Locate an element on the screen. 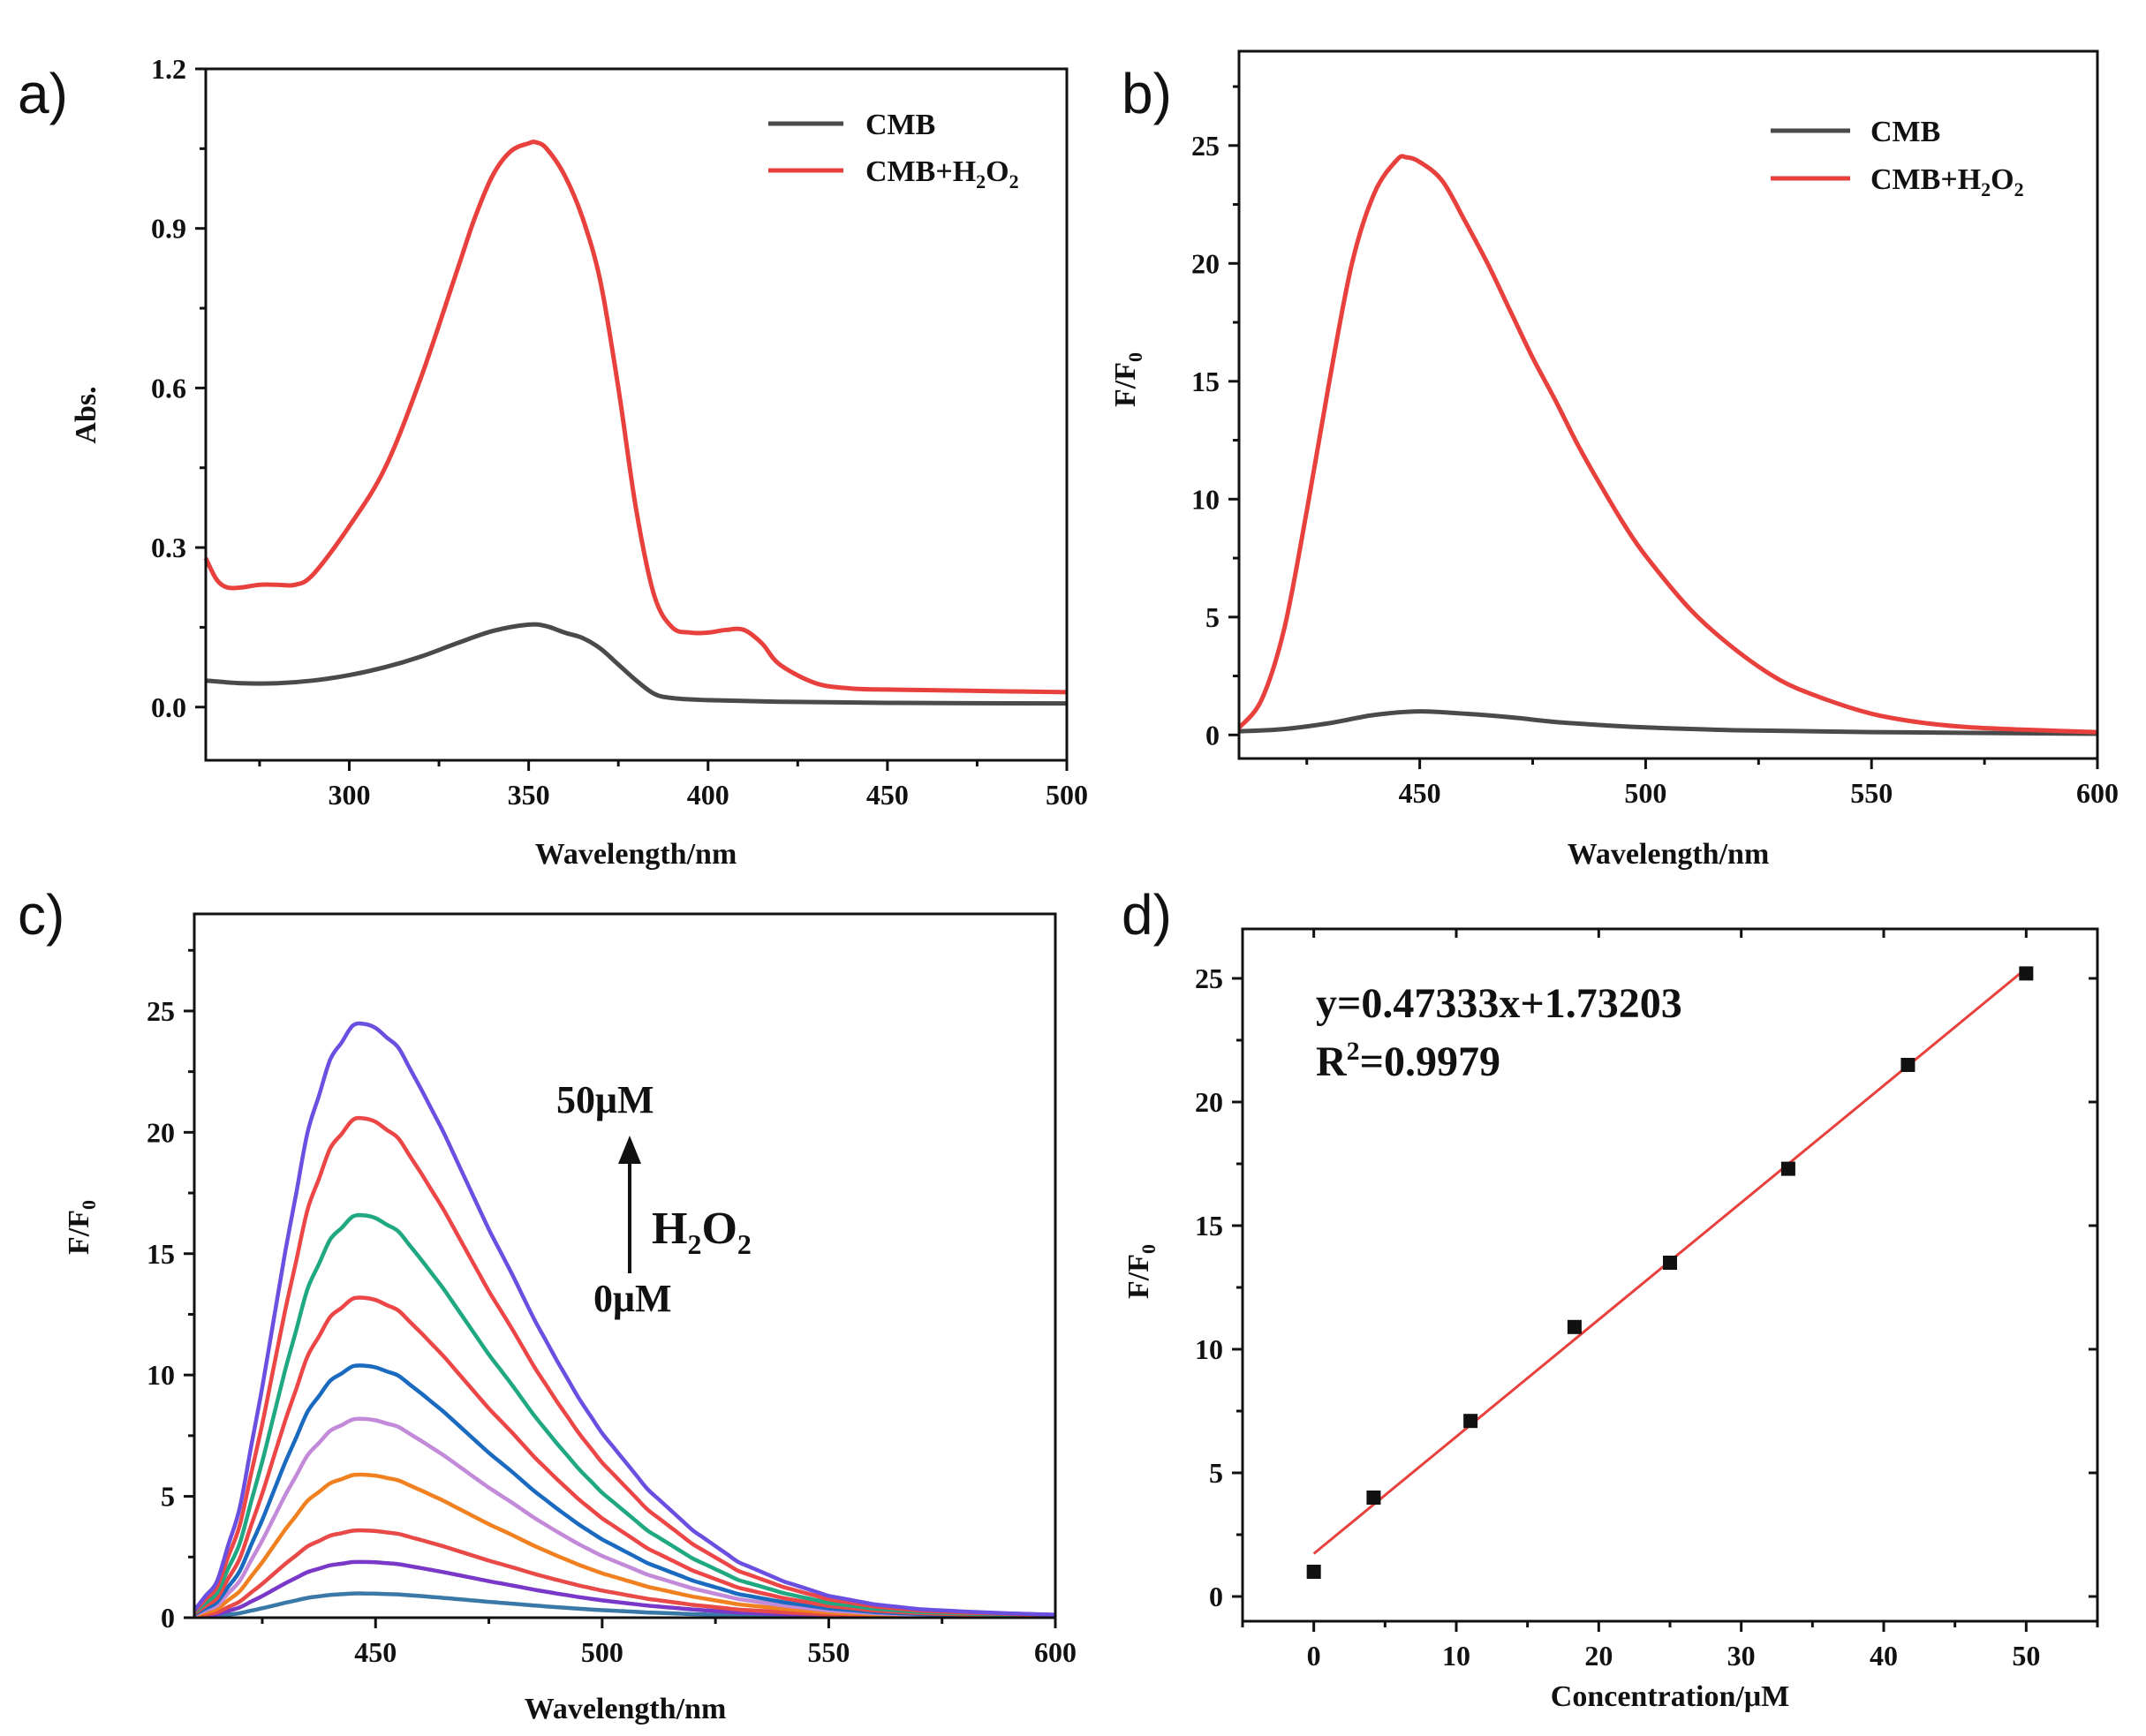 The image size is (2146, 1736). x-axis-title-c: Wavelength/nm is located at coordinates (626, 1709).